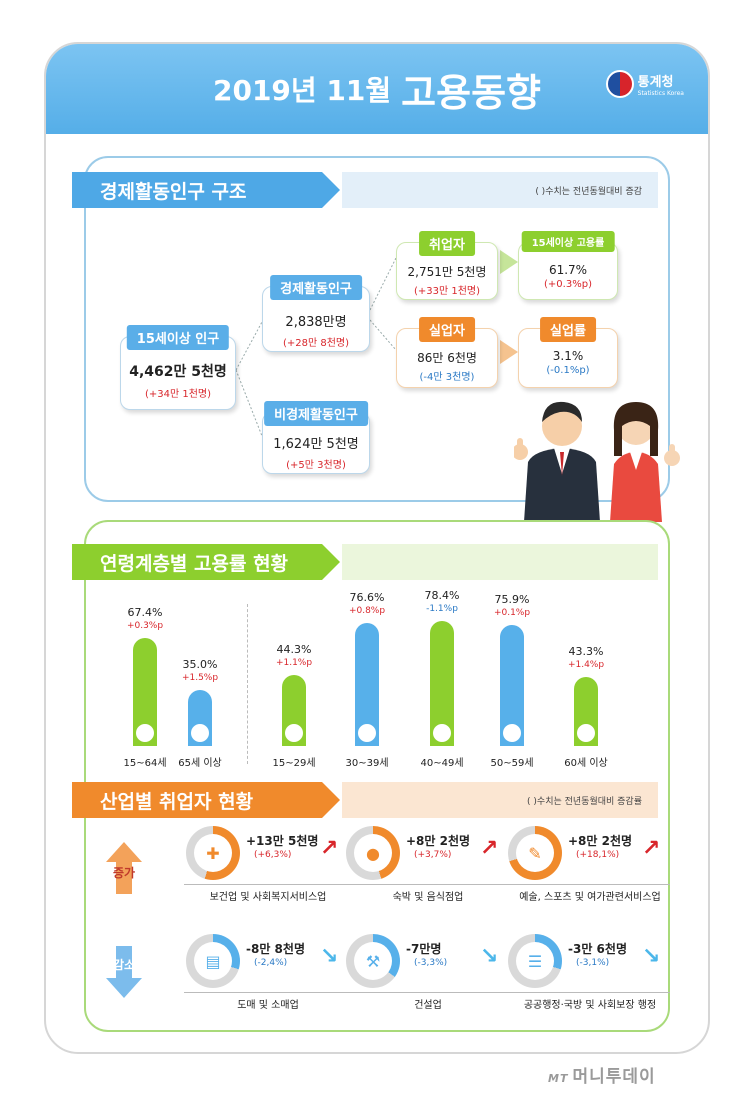 This screenshot has width=752, height=1096. I want to click on emp-rate-label: 15세이상 고용률, so click(568, 241).